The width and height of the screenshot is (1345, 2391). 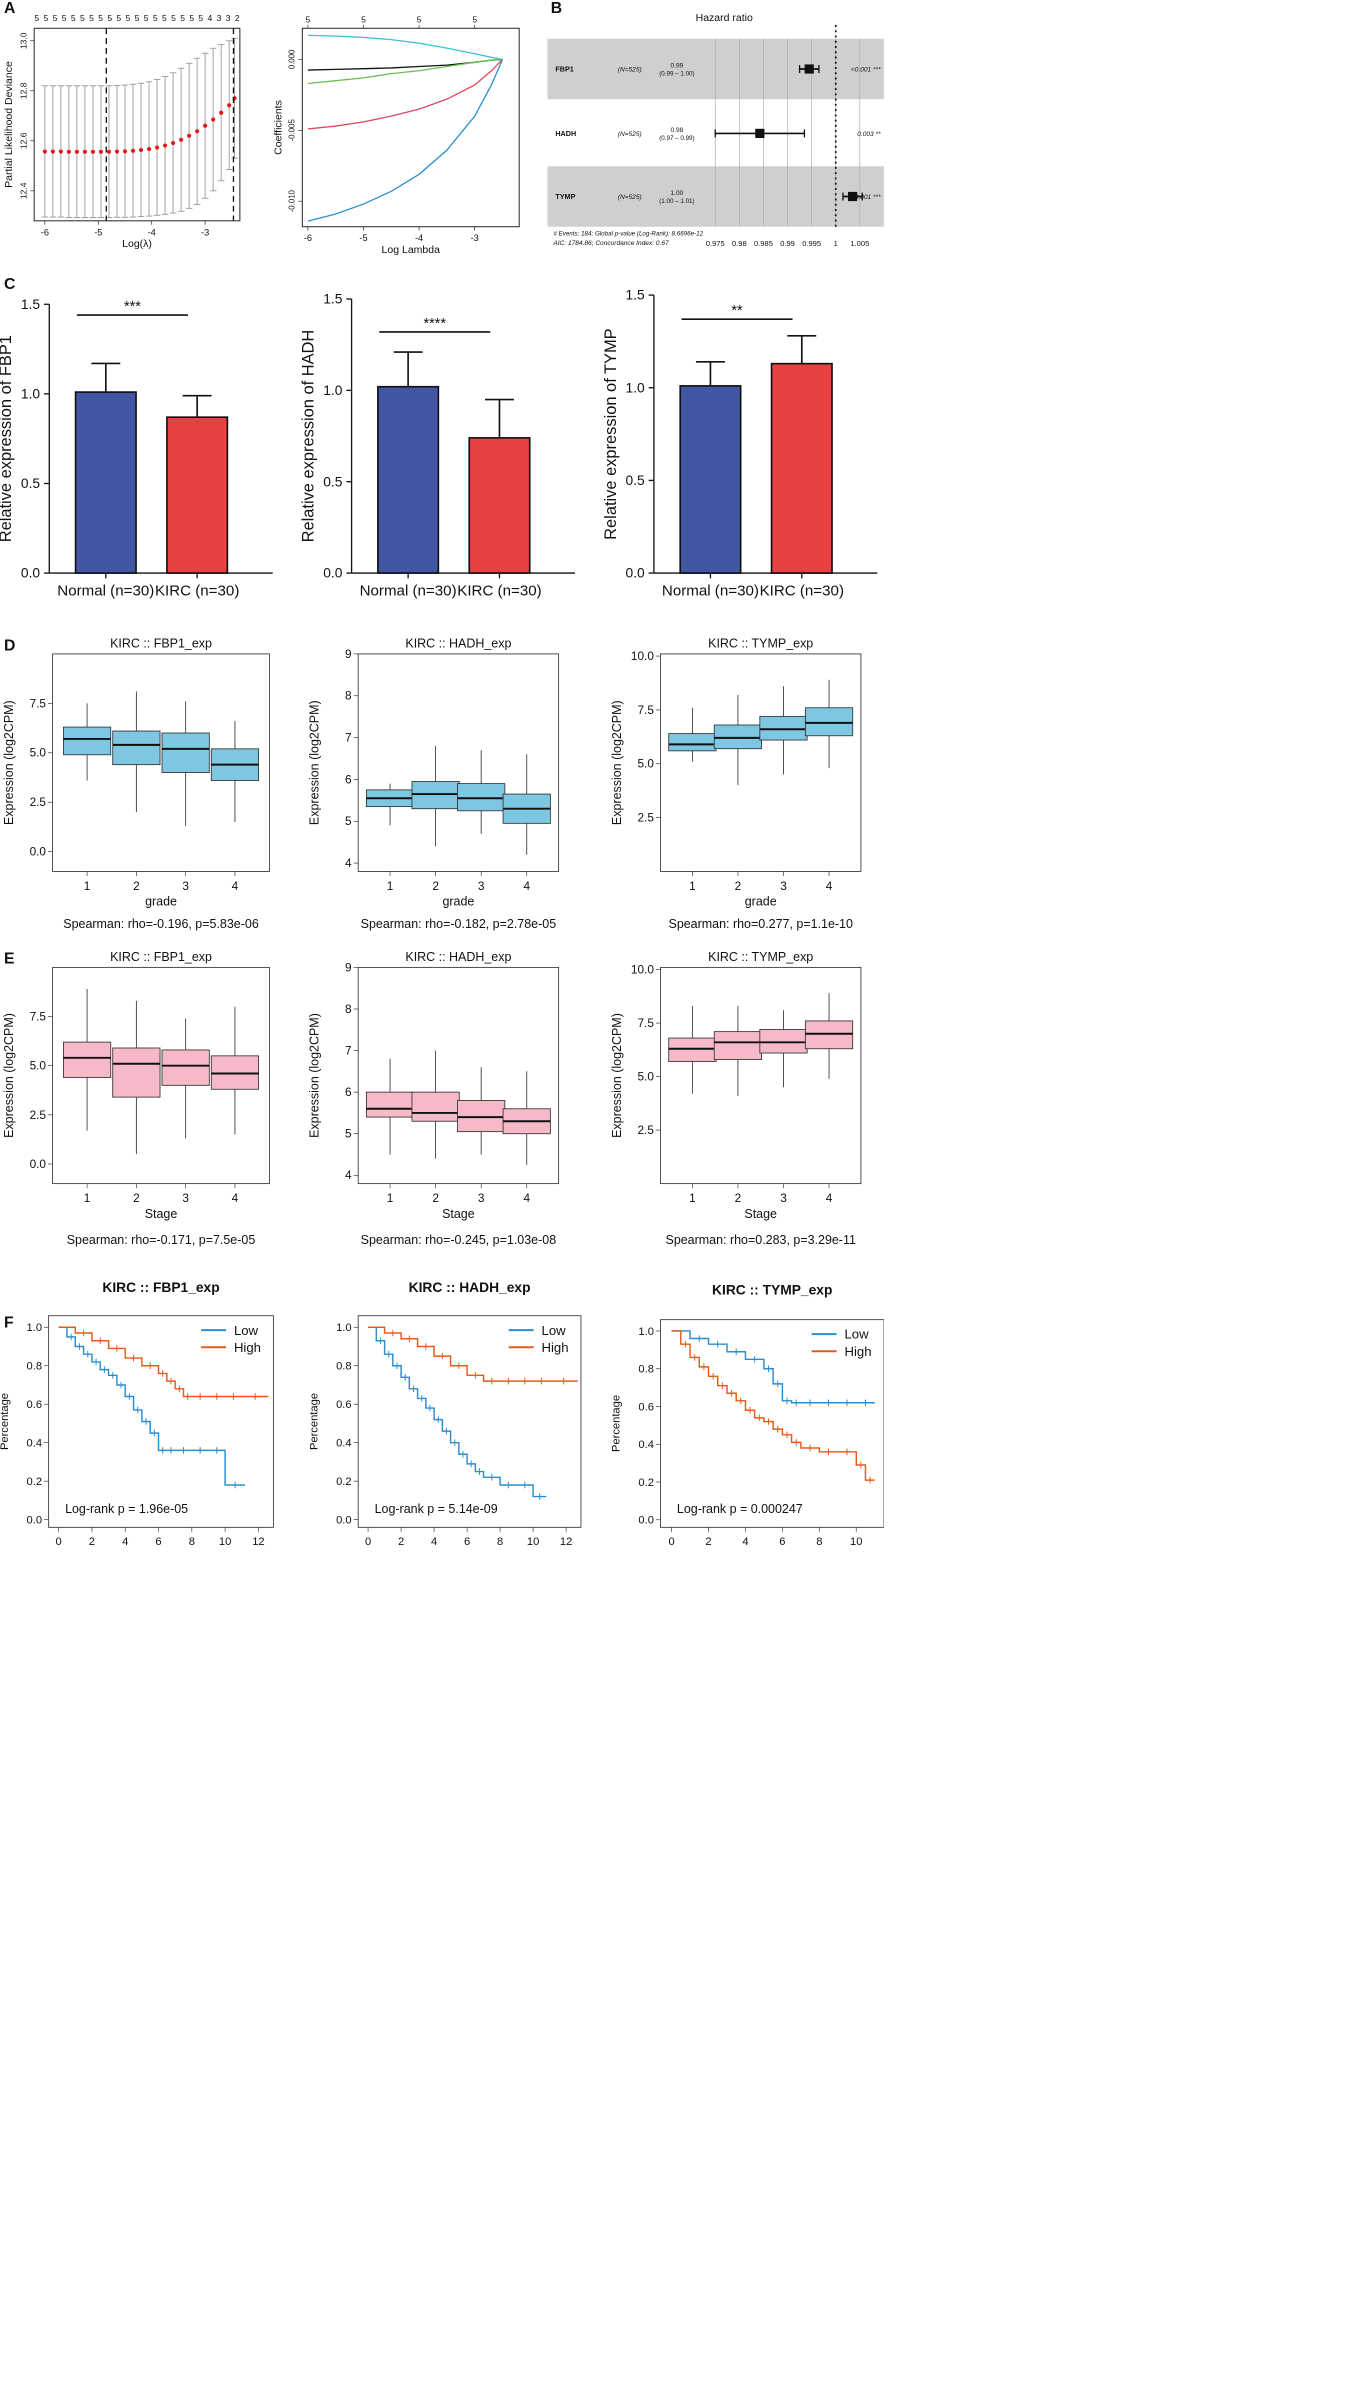 What do you see at coordinates (105, 590) in the screenshot?
I see `c1-x-tick-label: Normal (n=30)` at bounding box center [105, 590].